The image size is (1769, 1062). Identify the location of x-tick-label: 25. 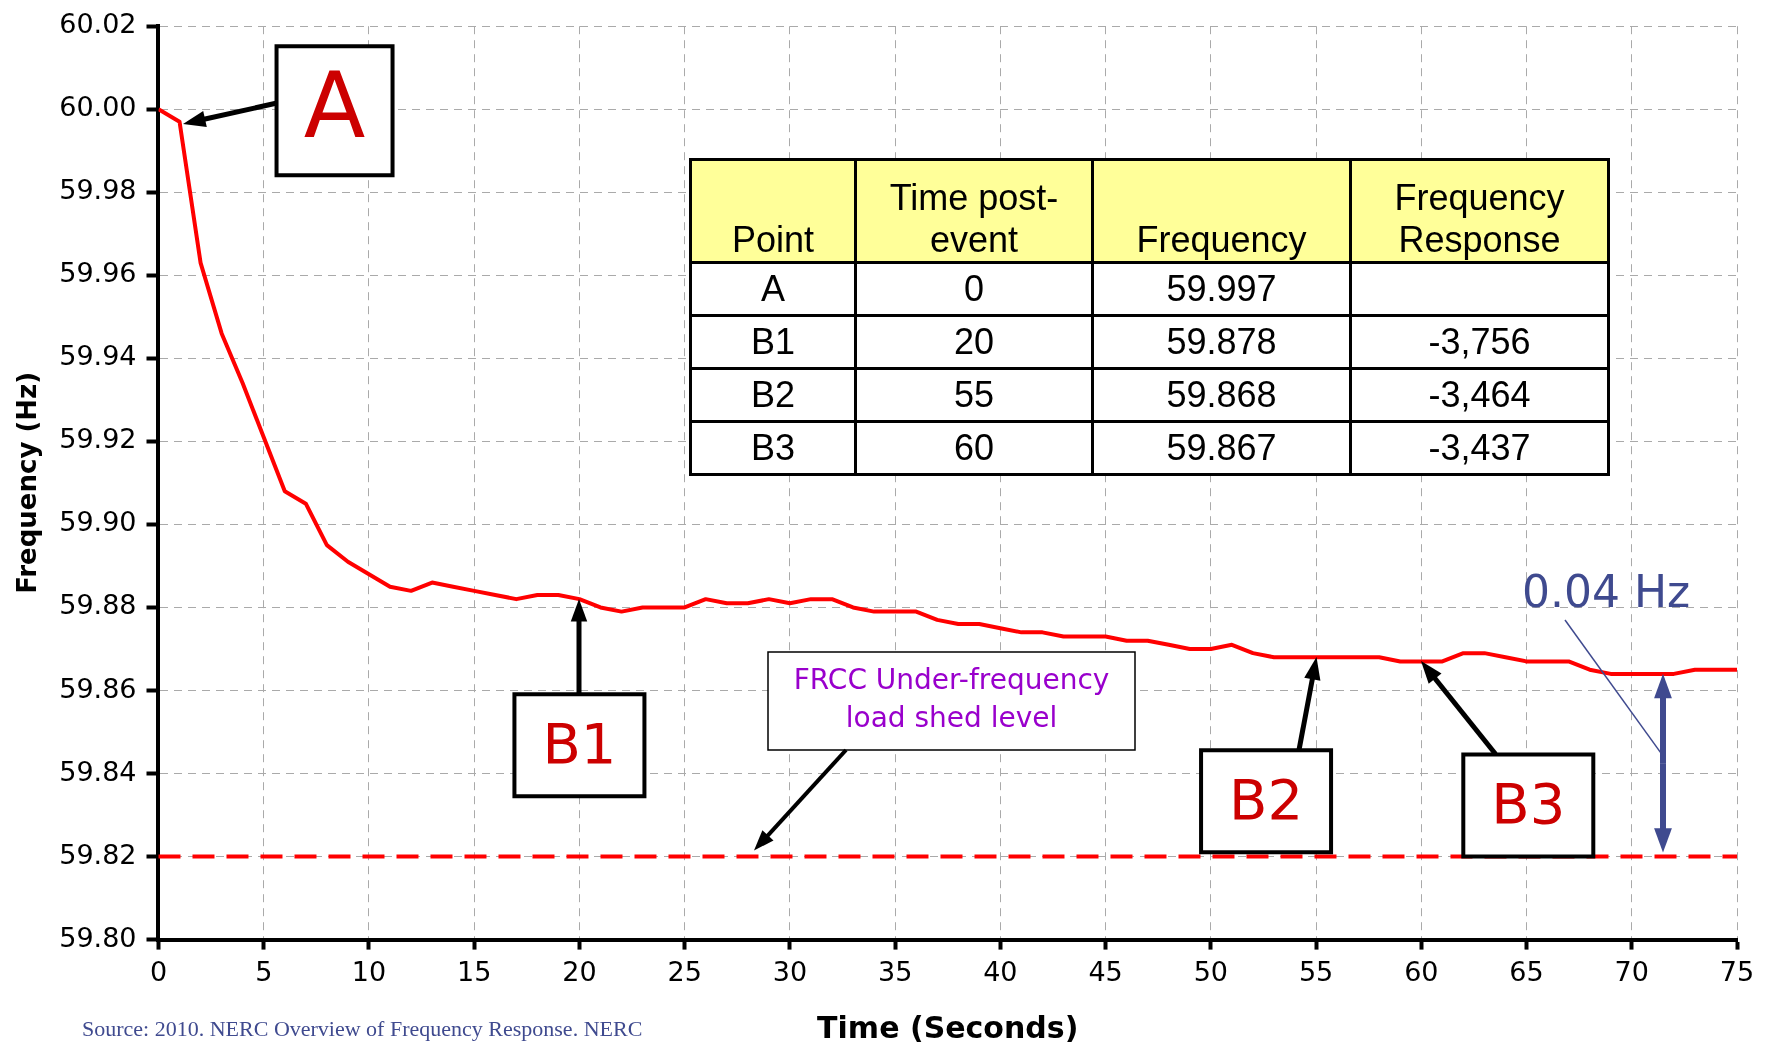
(684, 971).